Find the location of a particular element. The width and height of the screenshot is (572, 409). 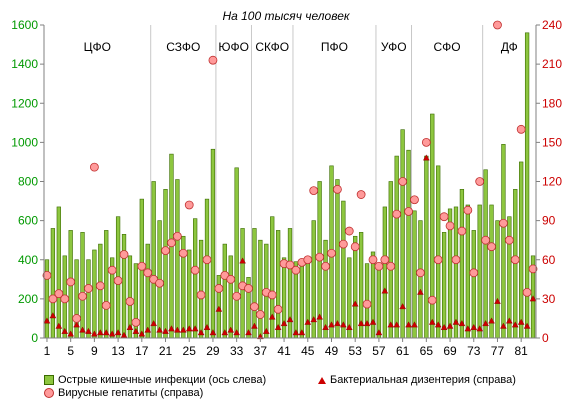

left-axis-ticks: 0 200 400 600 800 1000 1200 1400 1600 is located at coordinates (27, 181).